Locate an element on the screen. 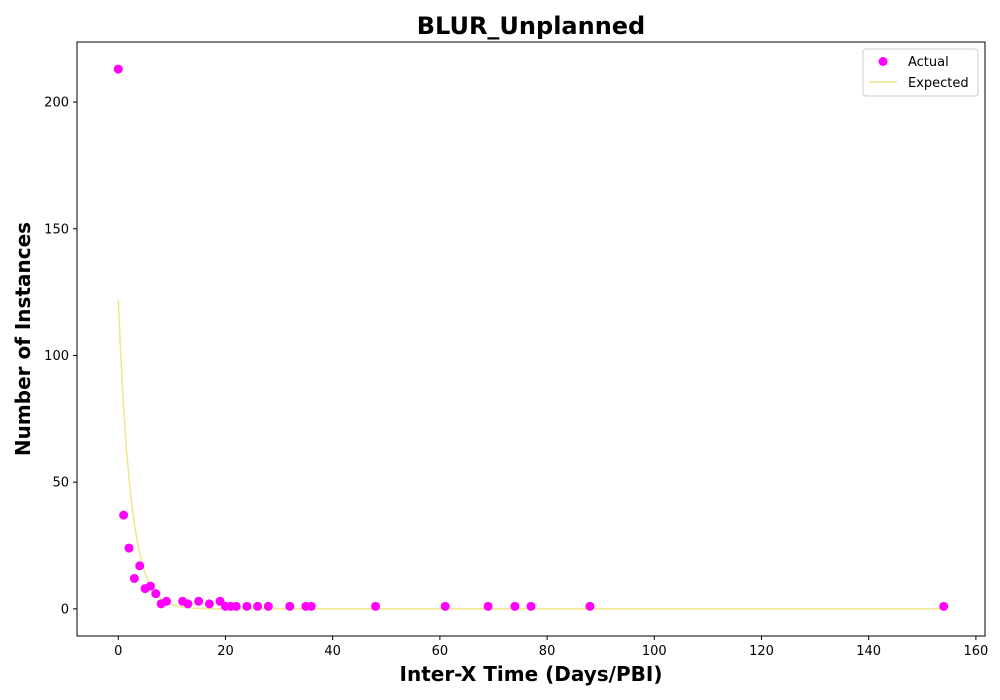 This screenshot has width=1000, height=700. x-tick-label: 80 is located at coordinates (547, 651).